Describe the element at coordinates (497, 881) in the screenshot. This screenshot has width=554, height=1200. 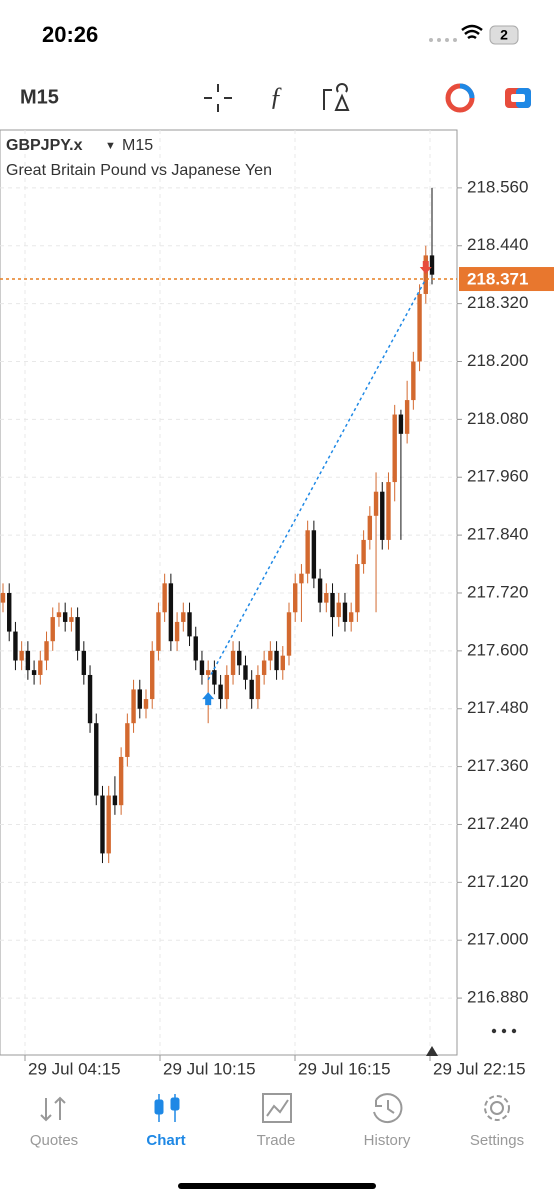
I see `y-tick-label: 217.120` at that location.